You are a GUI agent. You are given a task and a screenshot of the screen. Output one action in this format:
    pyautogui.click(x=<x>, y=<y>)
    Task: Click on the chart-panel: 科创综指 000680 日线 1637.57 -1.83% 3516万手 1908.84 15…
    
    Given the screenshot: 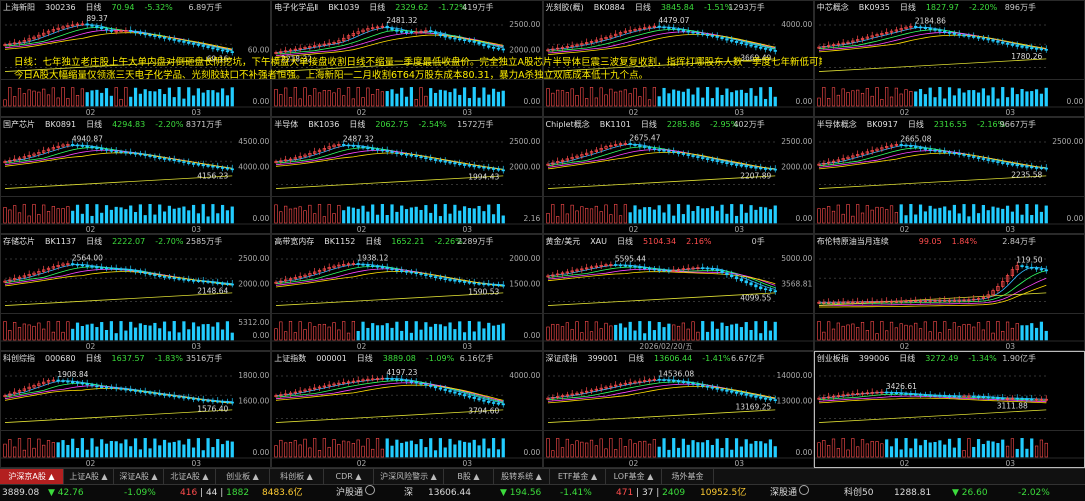 What is the action you would take?
    pyautogui.click(x=136, y=409)
    